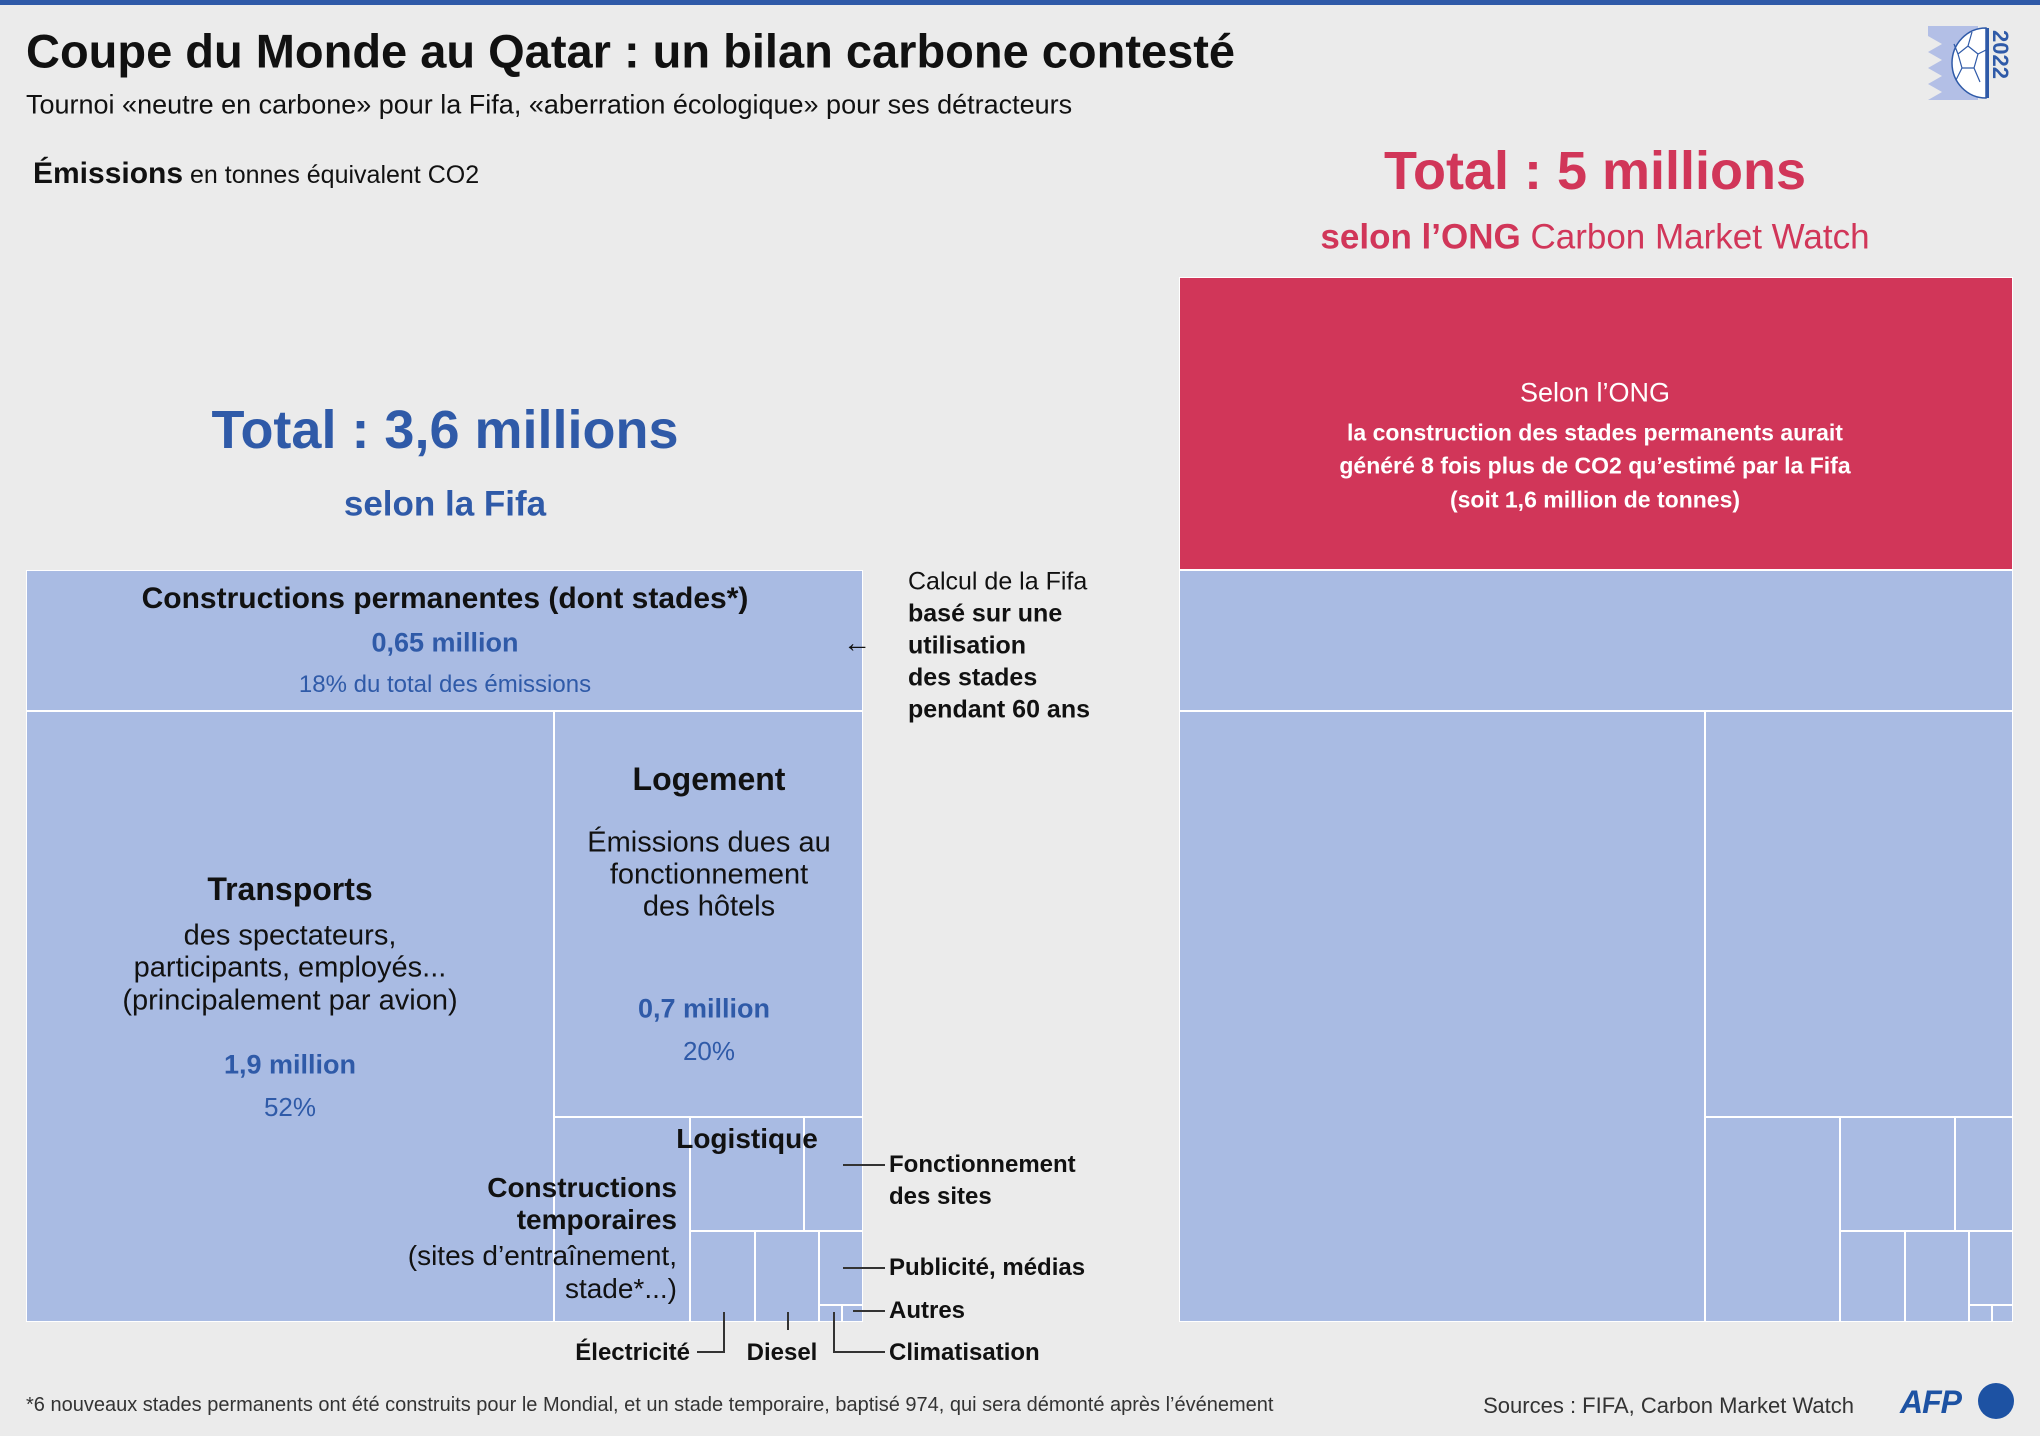 The image size is (2040, 1436). Describe the element at coordinates (1668, 1405) in the screenshot. I see `sources: Sources : FIFA, Carbon Market Watch` at that location.